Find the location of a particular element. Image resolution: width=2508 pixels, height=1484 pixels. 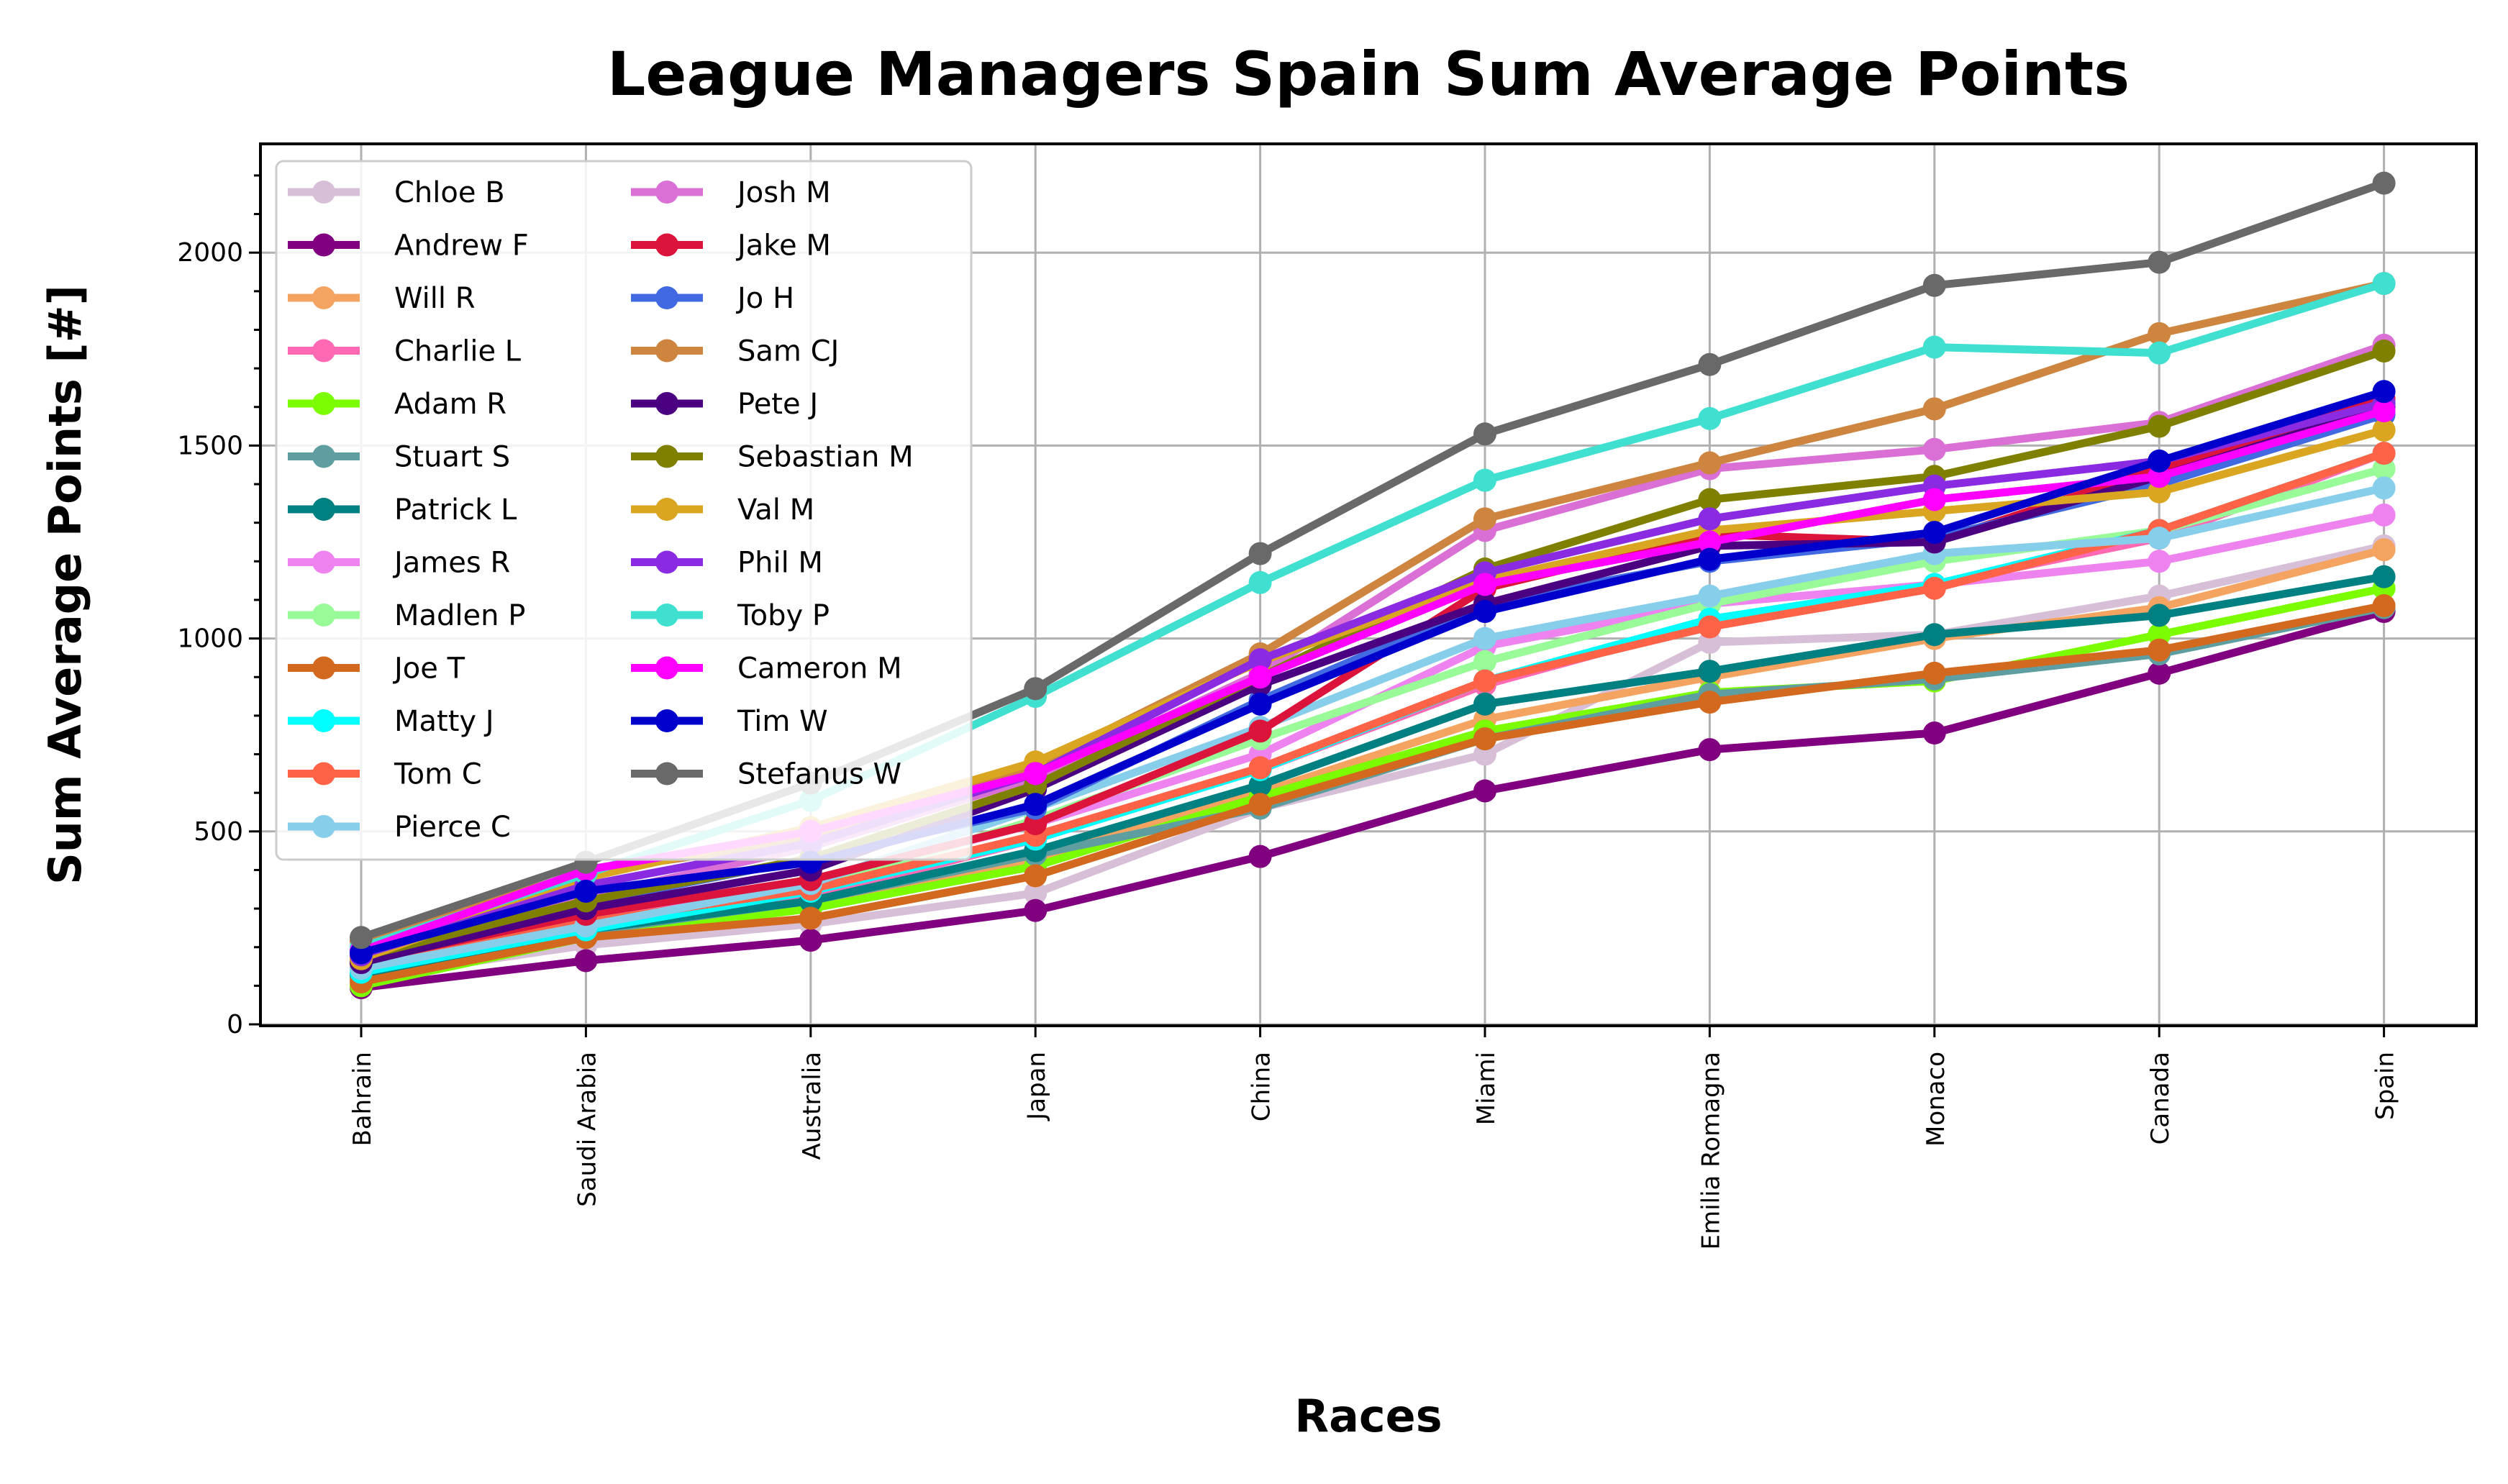

y-tick-label: 1000 is located at coordinates (210, 639).